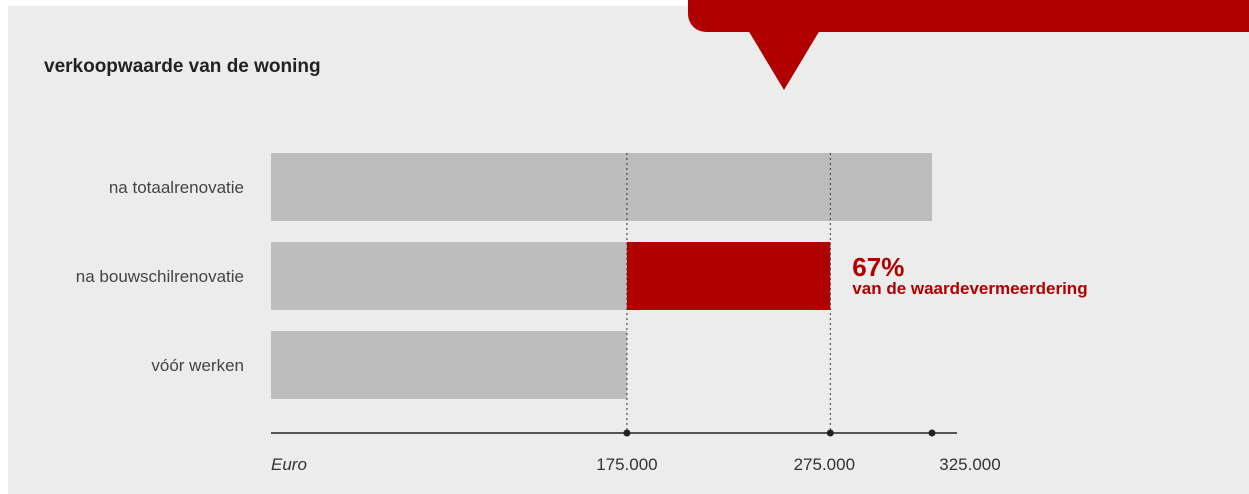  Describe the element at coordinates (289, 464) in the screenshot. I see `x-axis-unit-label: Euro` at that location.